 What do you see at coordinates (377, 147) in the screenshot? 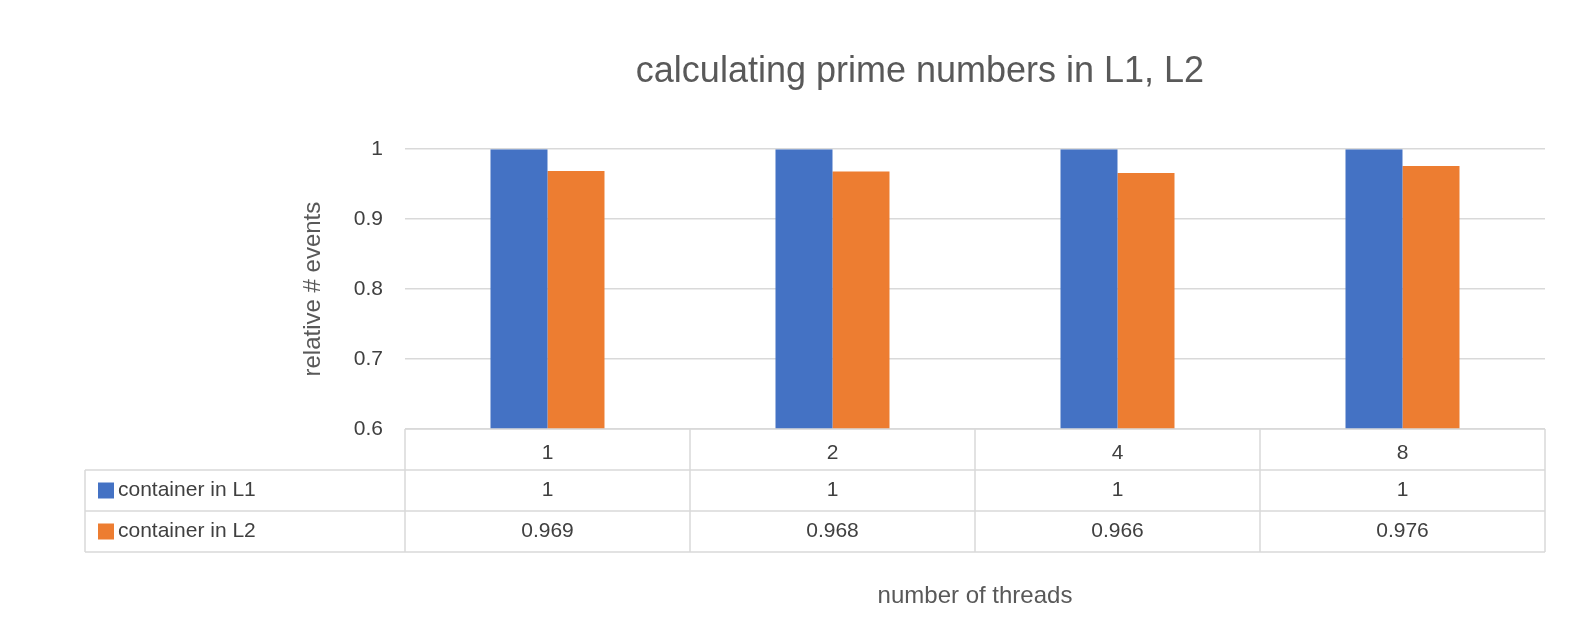
I see `y-tick-label: 1` at bounding box center [377, 147].